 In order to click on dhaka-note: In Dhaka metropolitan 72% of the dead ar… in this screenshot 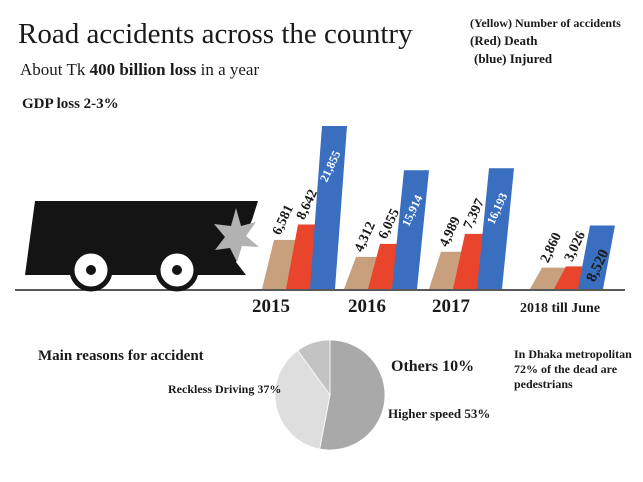, I will do `click(573, 369)`.